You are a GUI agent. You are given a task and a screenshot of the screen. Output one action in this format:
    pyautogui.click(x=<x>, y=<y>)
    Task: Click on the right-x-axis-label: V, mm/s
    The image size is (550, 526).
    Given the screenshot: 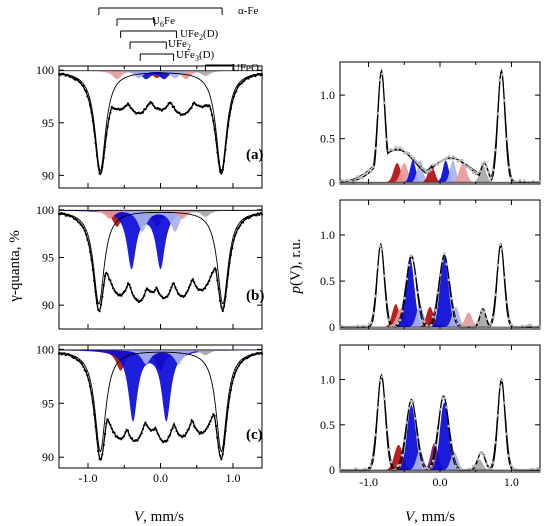 What is the action you would take?
    pyautogui.click(x=430, y=517)
    